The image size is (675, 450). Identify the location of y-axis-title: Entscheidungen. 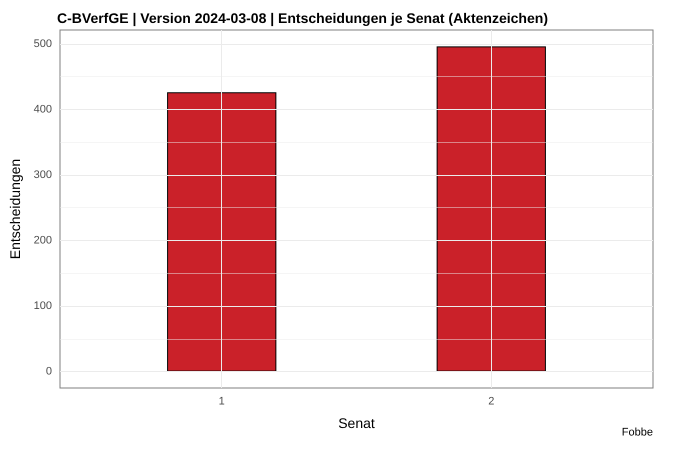
(15, 209).